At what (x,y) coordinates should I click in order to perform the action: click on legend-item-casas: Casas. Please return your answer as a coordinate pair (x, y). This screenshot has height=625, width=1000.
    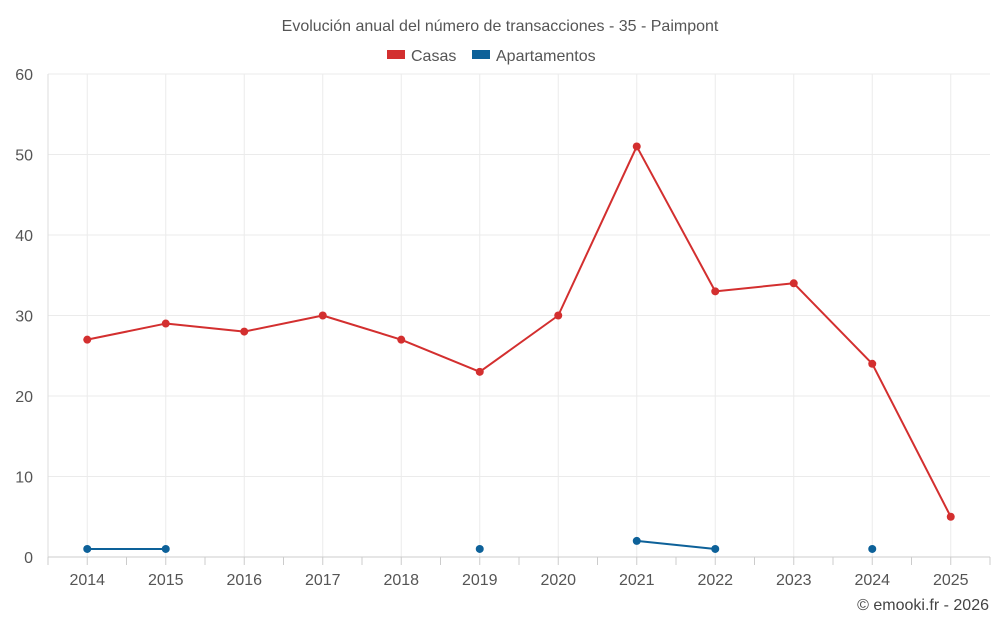
    Looking at the image, I should click on (421, 56).